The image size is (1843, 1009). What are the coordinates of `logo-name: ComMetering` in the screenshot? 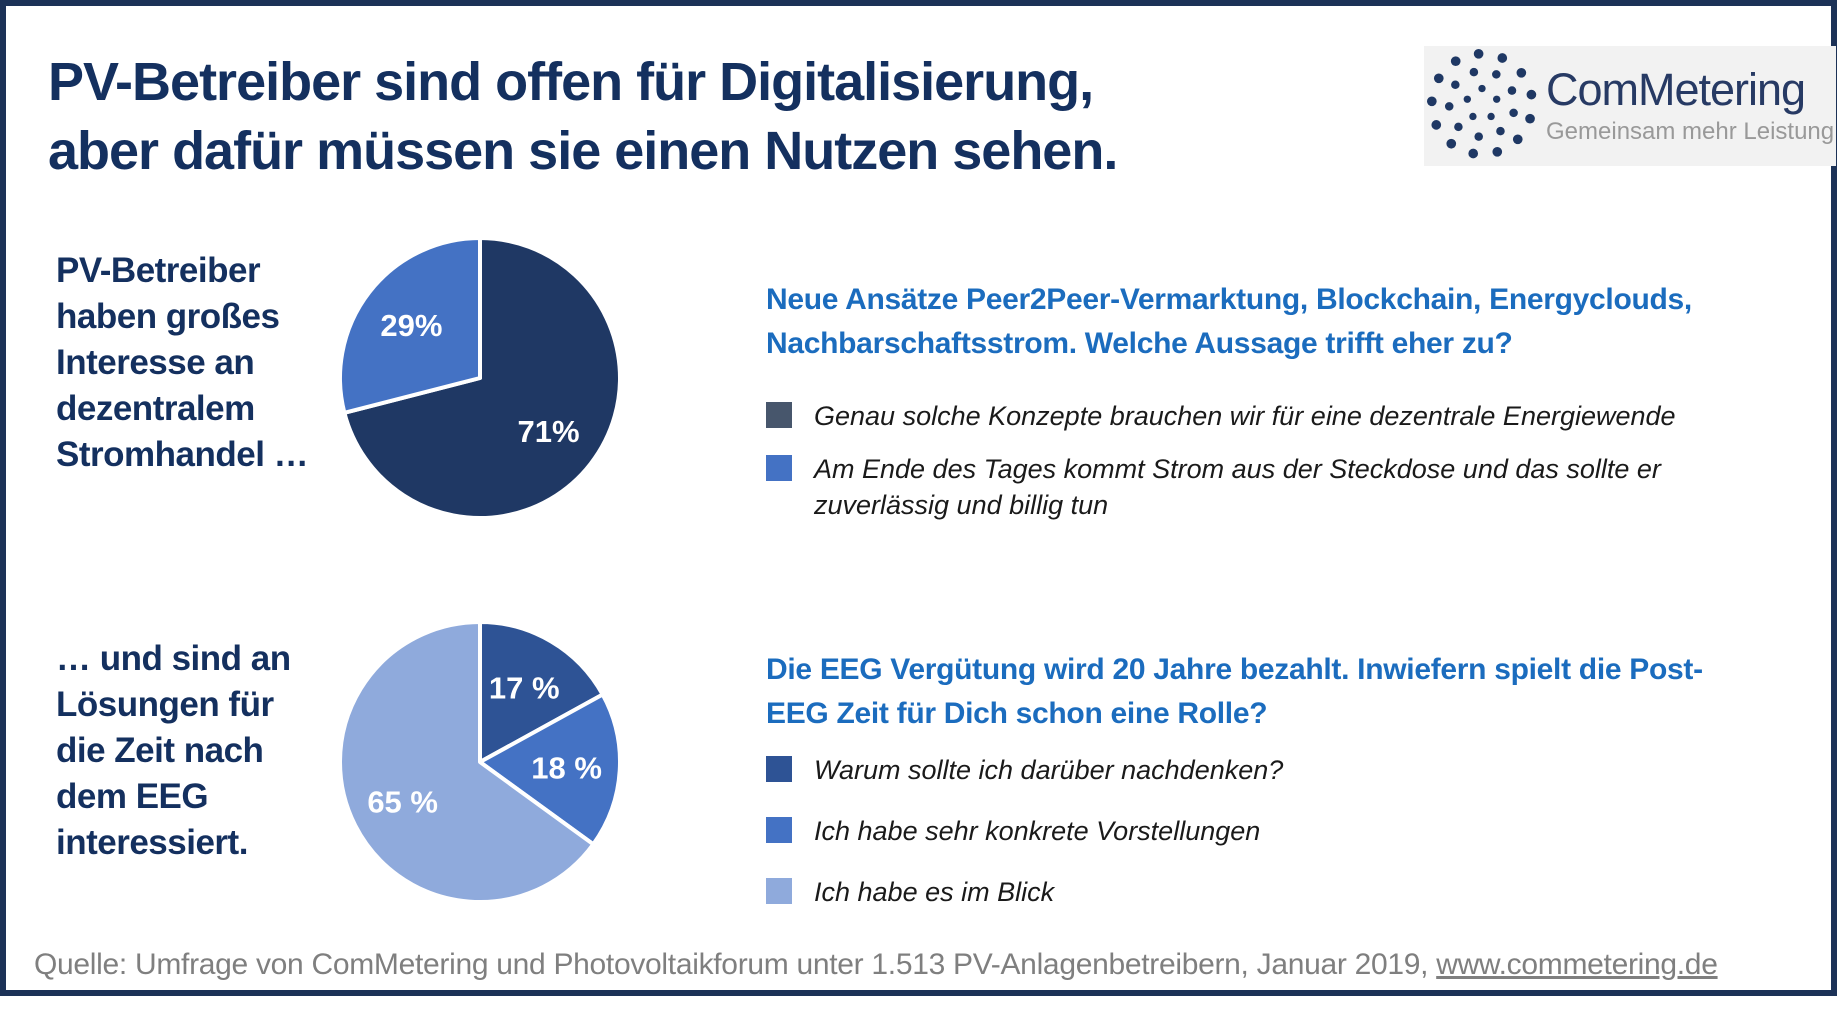 It's located at (1676, 89).